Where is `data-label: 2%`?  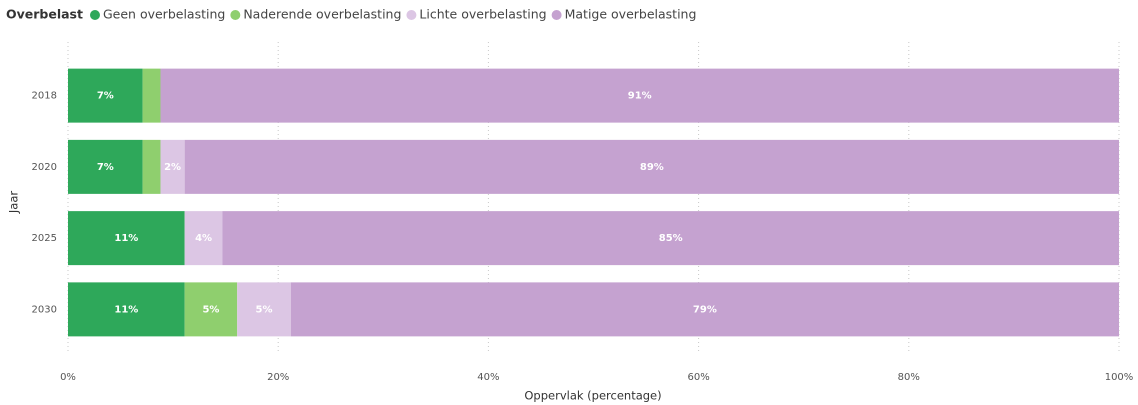
data-label: 2% is located at coordinates (172, 167).